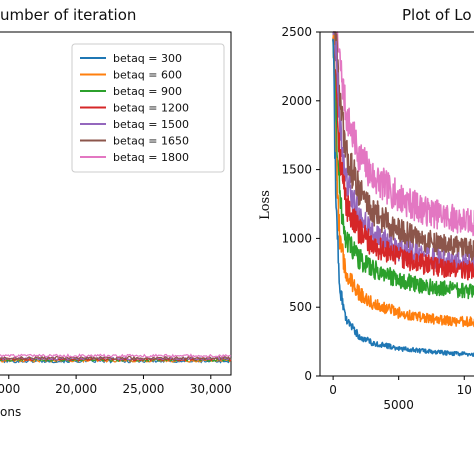 The height and width of the screenshot is (474, 474). What do you see at coordinates (76, 389) in the screenshot?
I see `left-x-tick-label: 20,000` at bounding box center [76, 389].